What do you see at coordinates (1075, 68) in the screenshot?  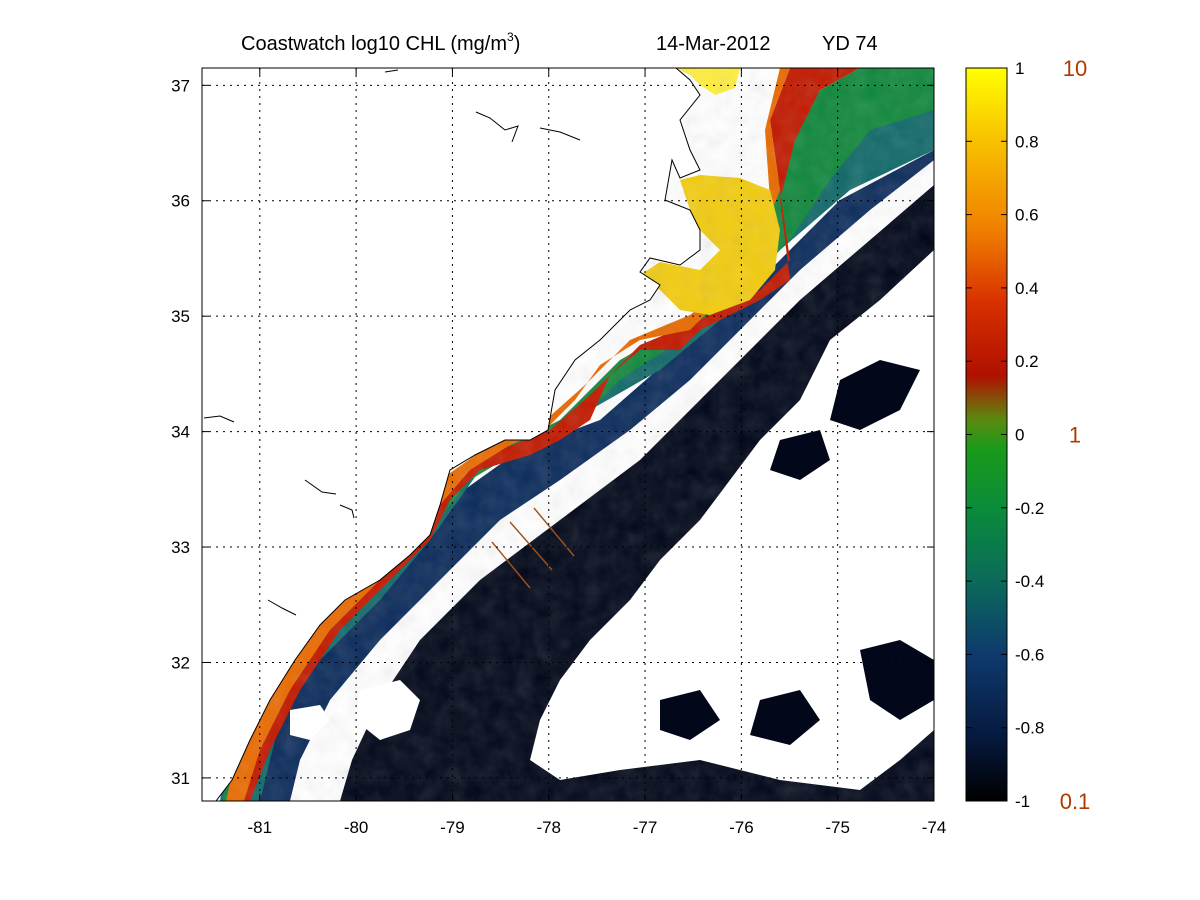 I see `colorbar-secondary-label: 10` at bounding box center [1075, 68].